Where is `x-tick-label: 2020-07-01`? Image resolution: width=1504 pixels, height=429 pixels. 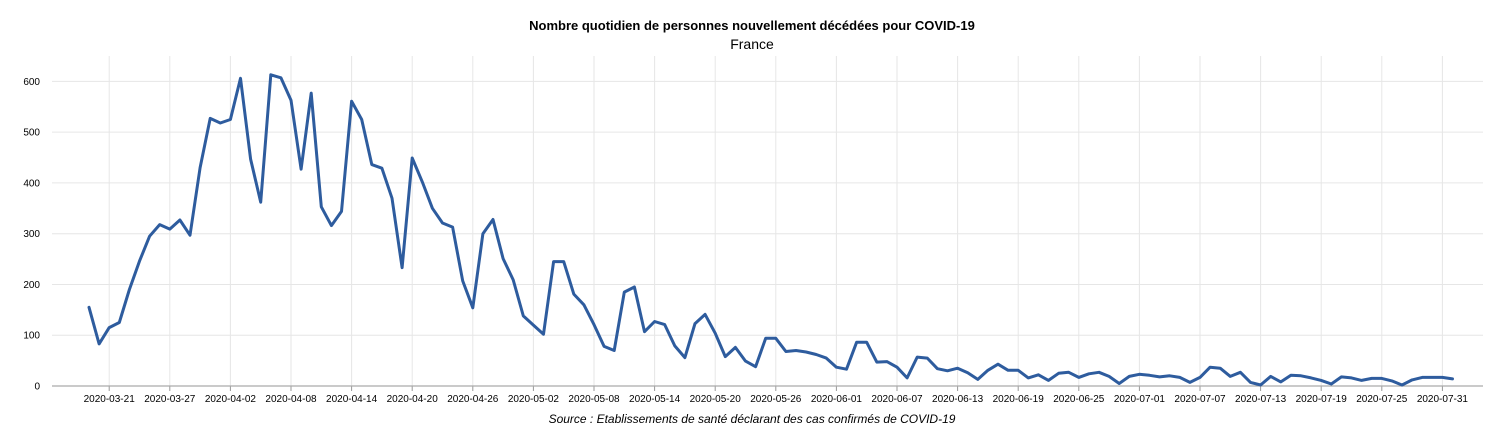
x-tick-label: 2020-07-01 is located at coordinates (1140, 399).